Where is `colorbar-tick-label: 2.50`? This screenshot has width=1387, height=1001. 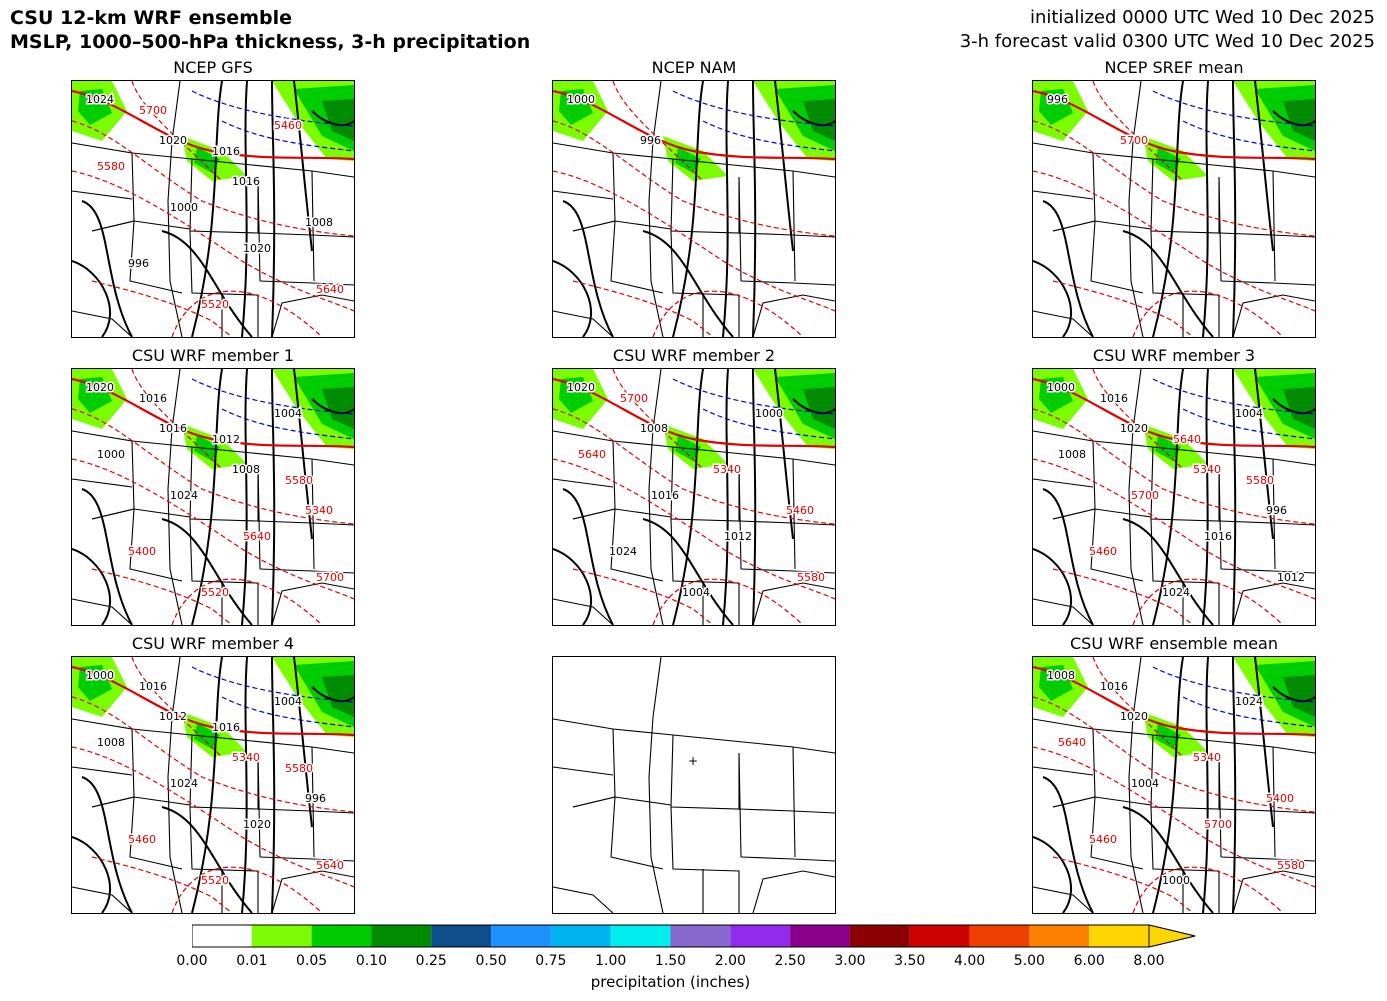
colorbar-tick-label: 2.50 is located at coordinates (790, 961).